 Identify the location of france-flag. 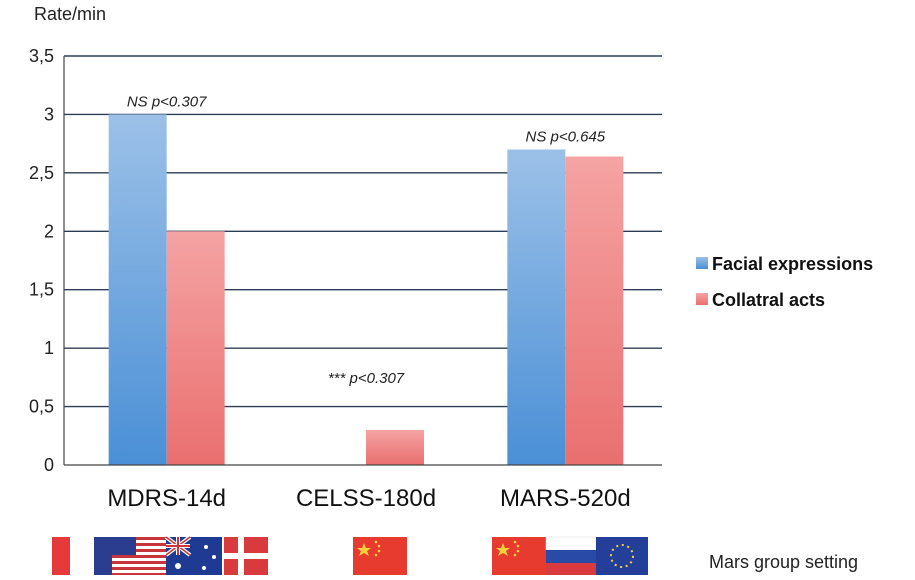
(61, 556).